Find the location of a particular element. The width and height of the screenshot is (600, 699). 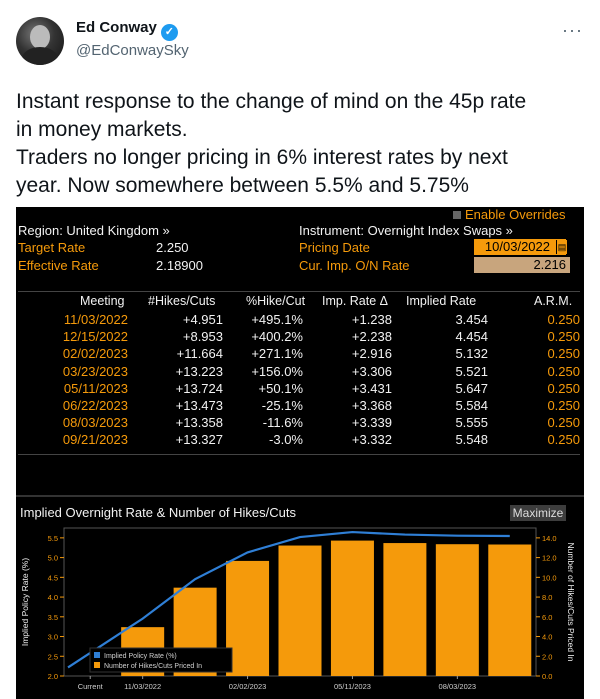

table-cell: 09/21/2023 is located at coordinates (95, 440).